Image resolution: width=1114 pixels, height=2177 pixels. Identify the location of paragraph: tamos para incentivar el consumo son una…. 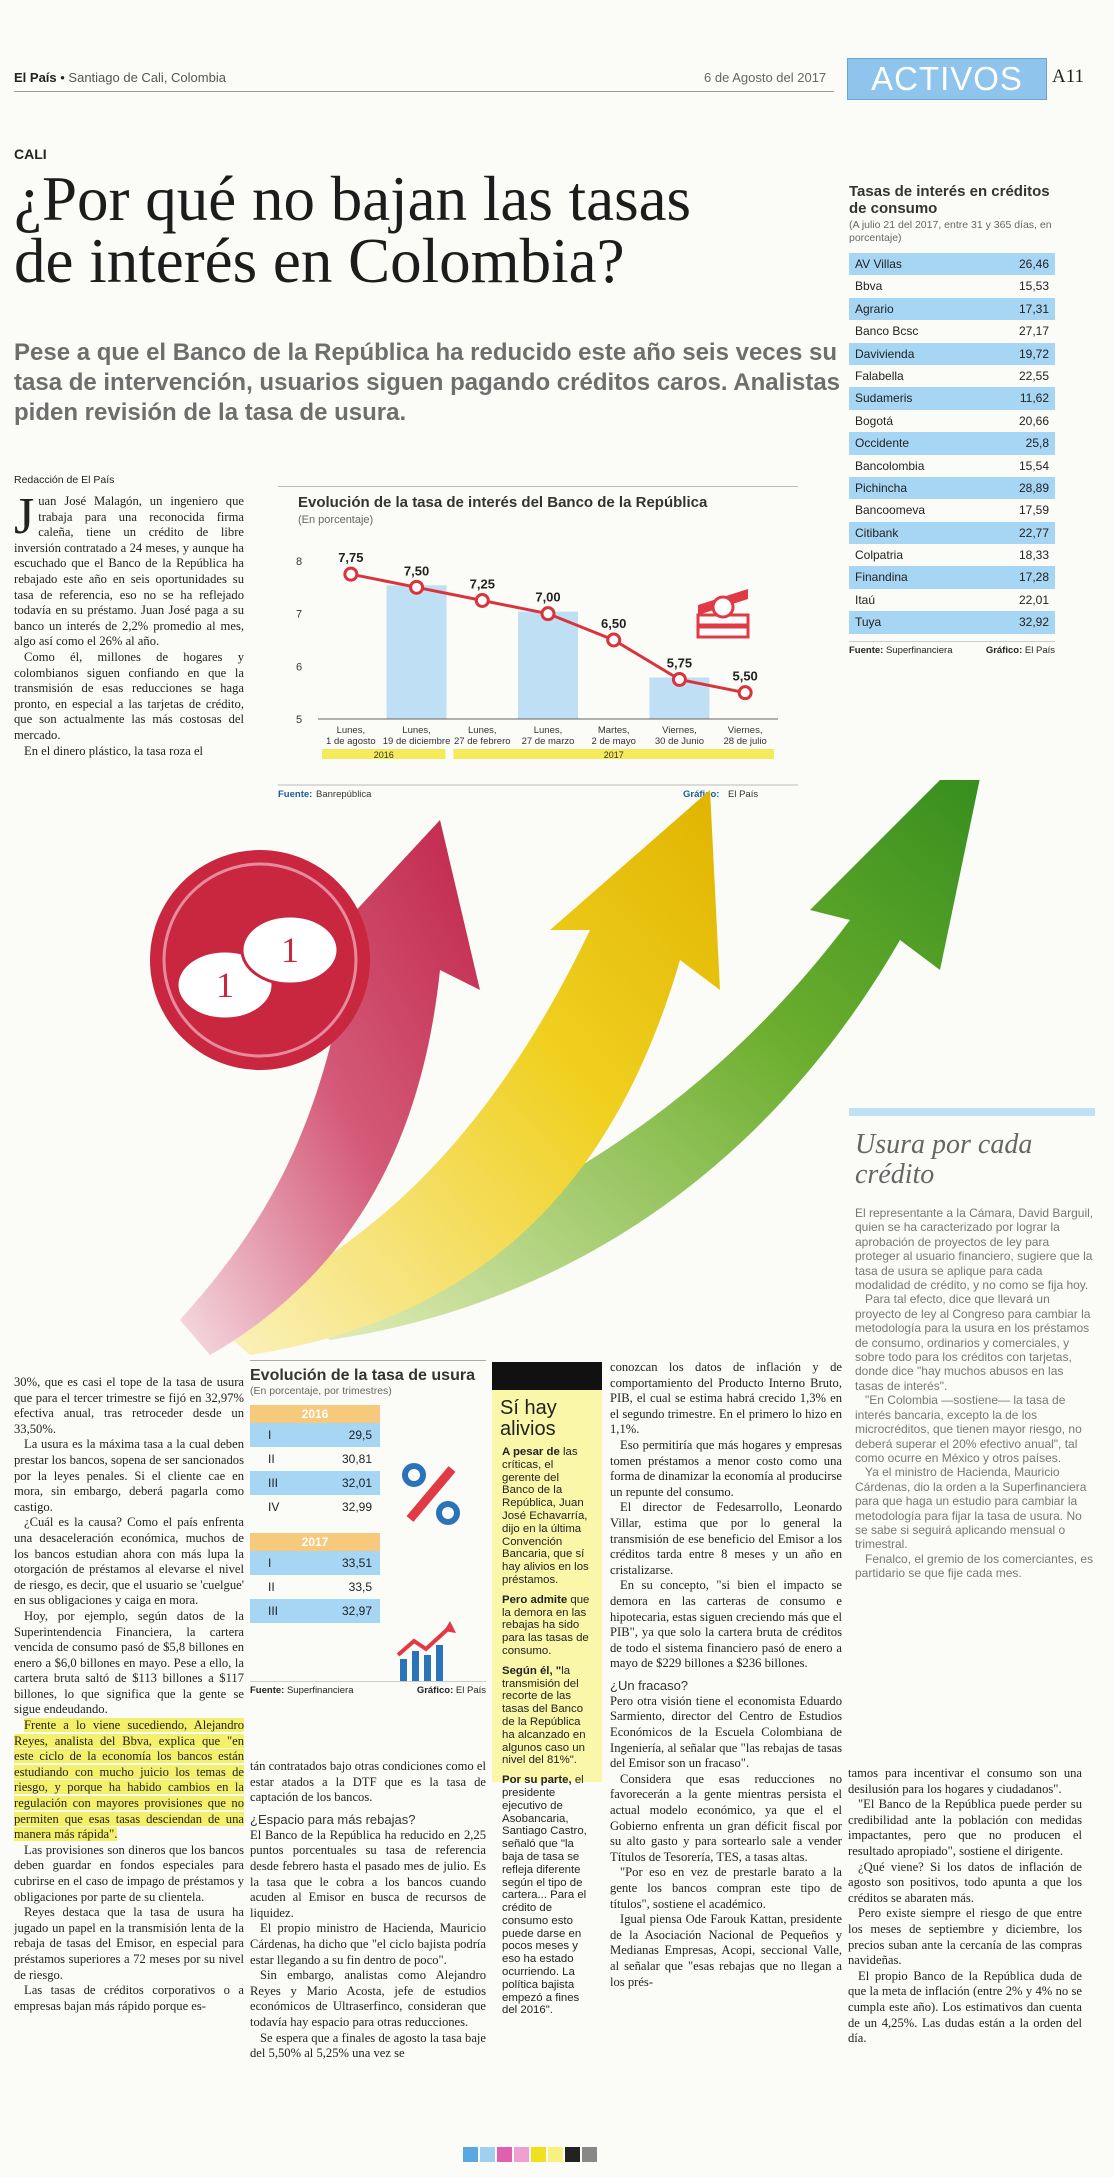
(965, 1781).